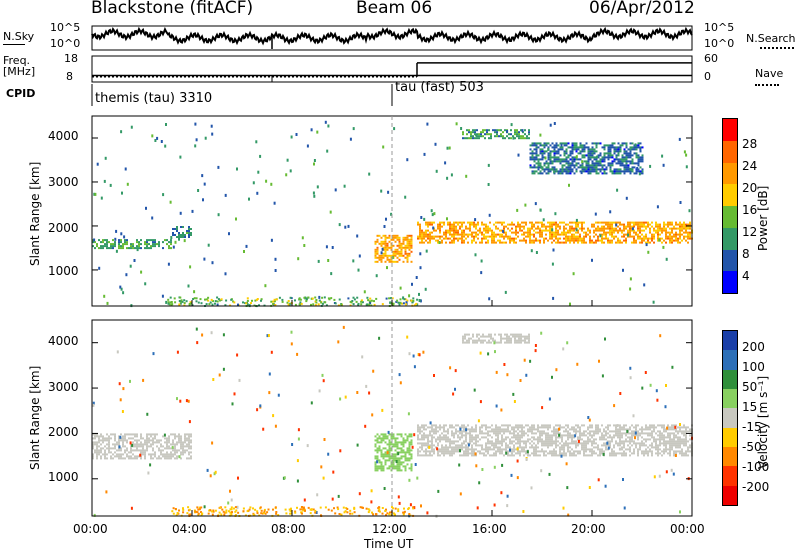 The height and width of the screenshot is (554, 800). What do you see at coordinates (21, 93) in the screenshot?
I see `cpid-label: CPID` at bounding box center [21, 93].